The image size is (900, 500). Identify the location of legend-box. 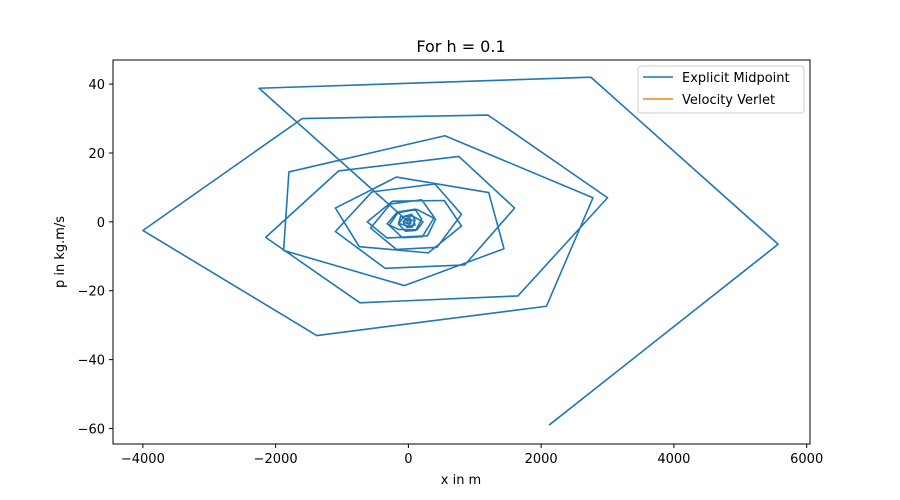
(721, 89).